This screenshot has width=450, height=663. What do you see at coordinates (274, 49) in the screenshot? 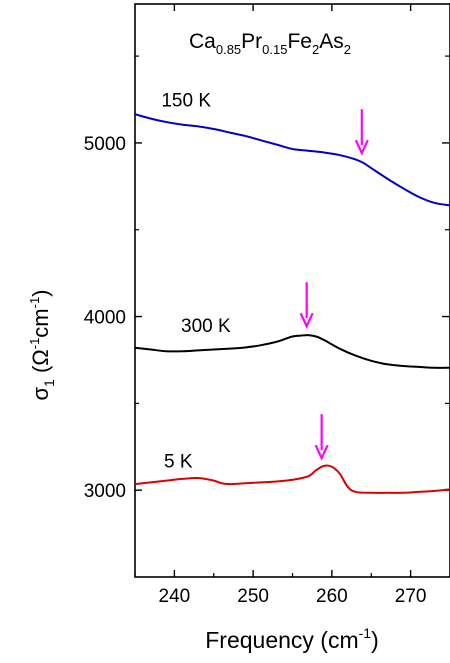
I see `title-part: 0.15` at bounding box center [274, 49].